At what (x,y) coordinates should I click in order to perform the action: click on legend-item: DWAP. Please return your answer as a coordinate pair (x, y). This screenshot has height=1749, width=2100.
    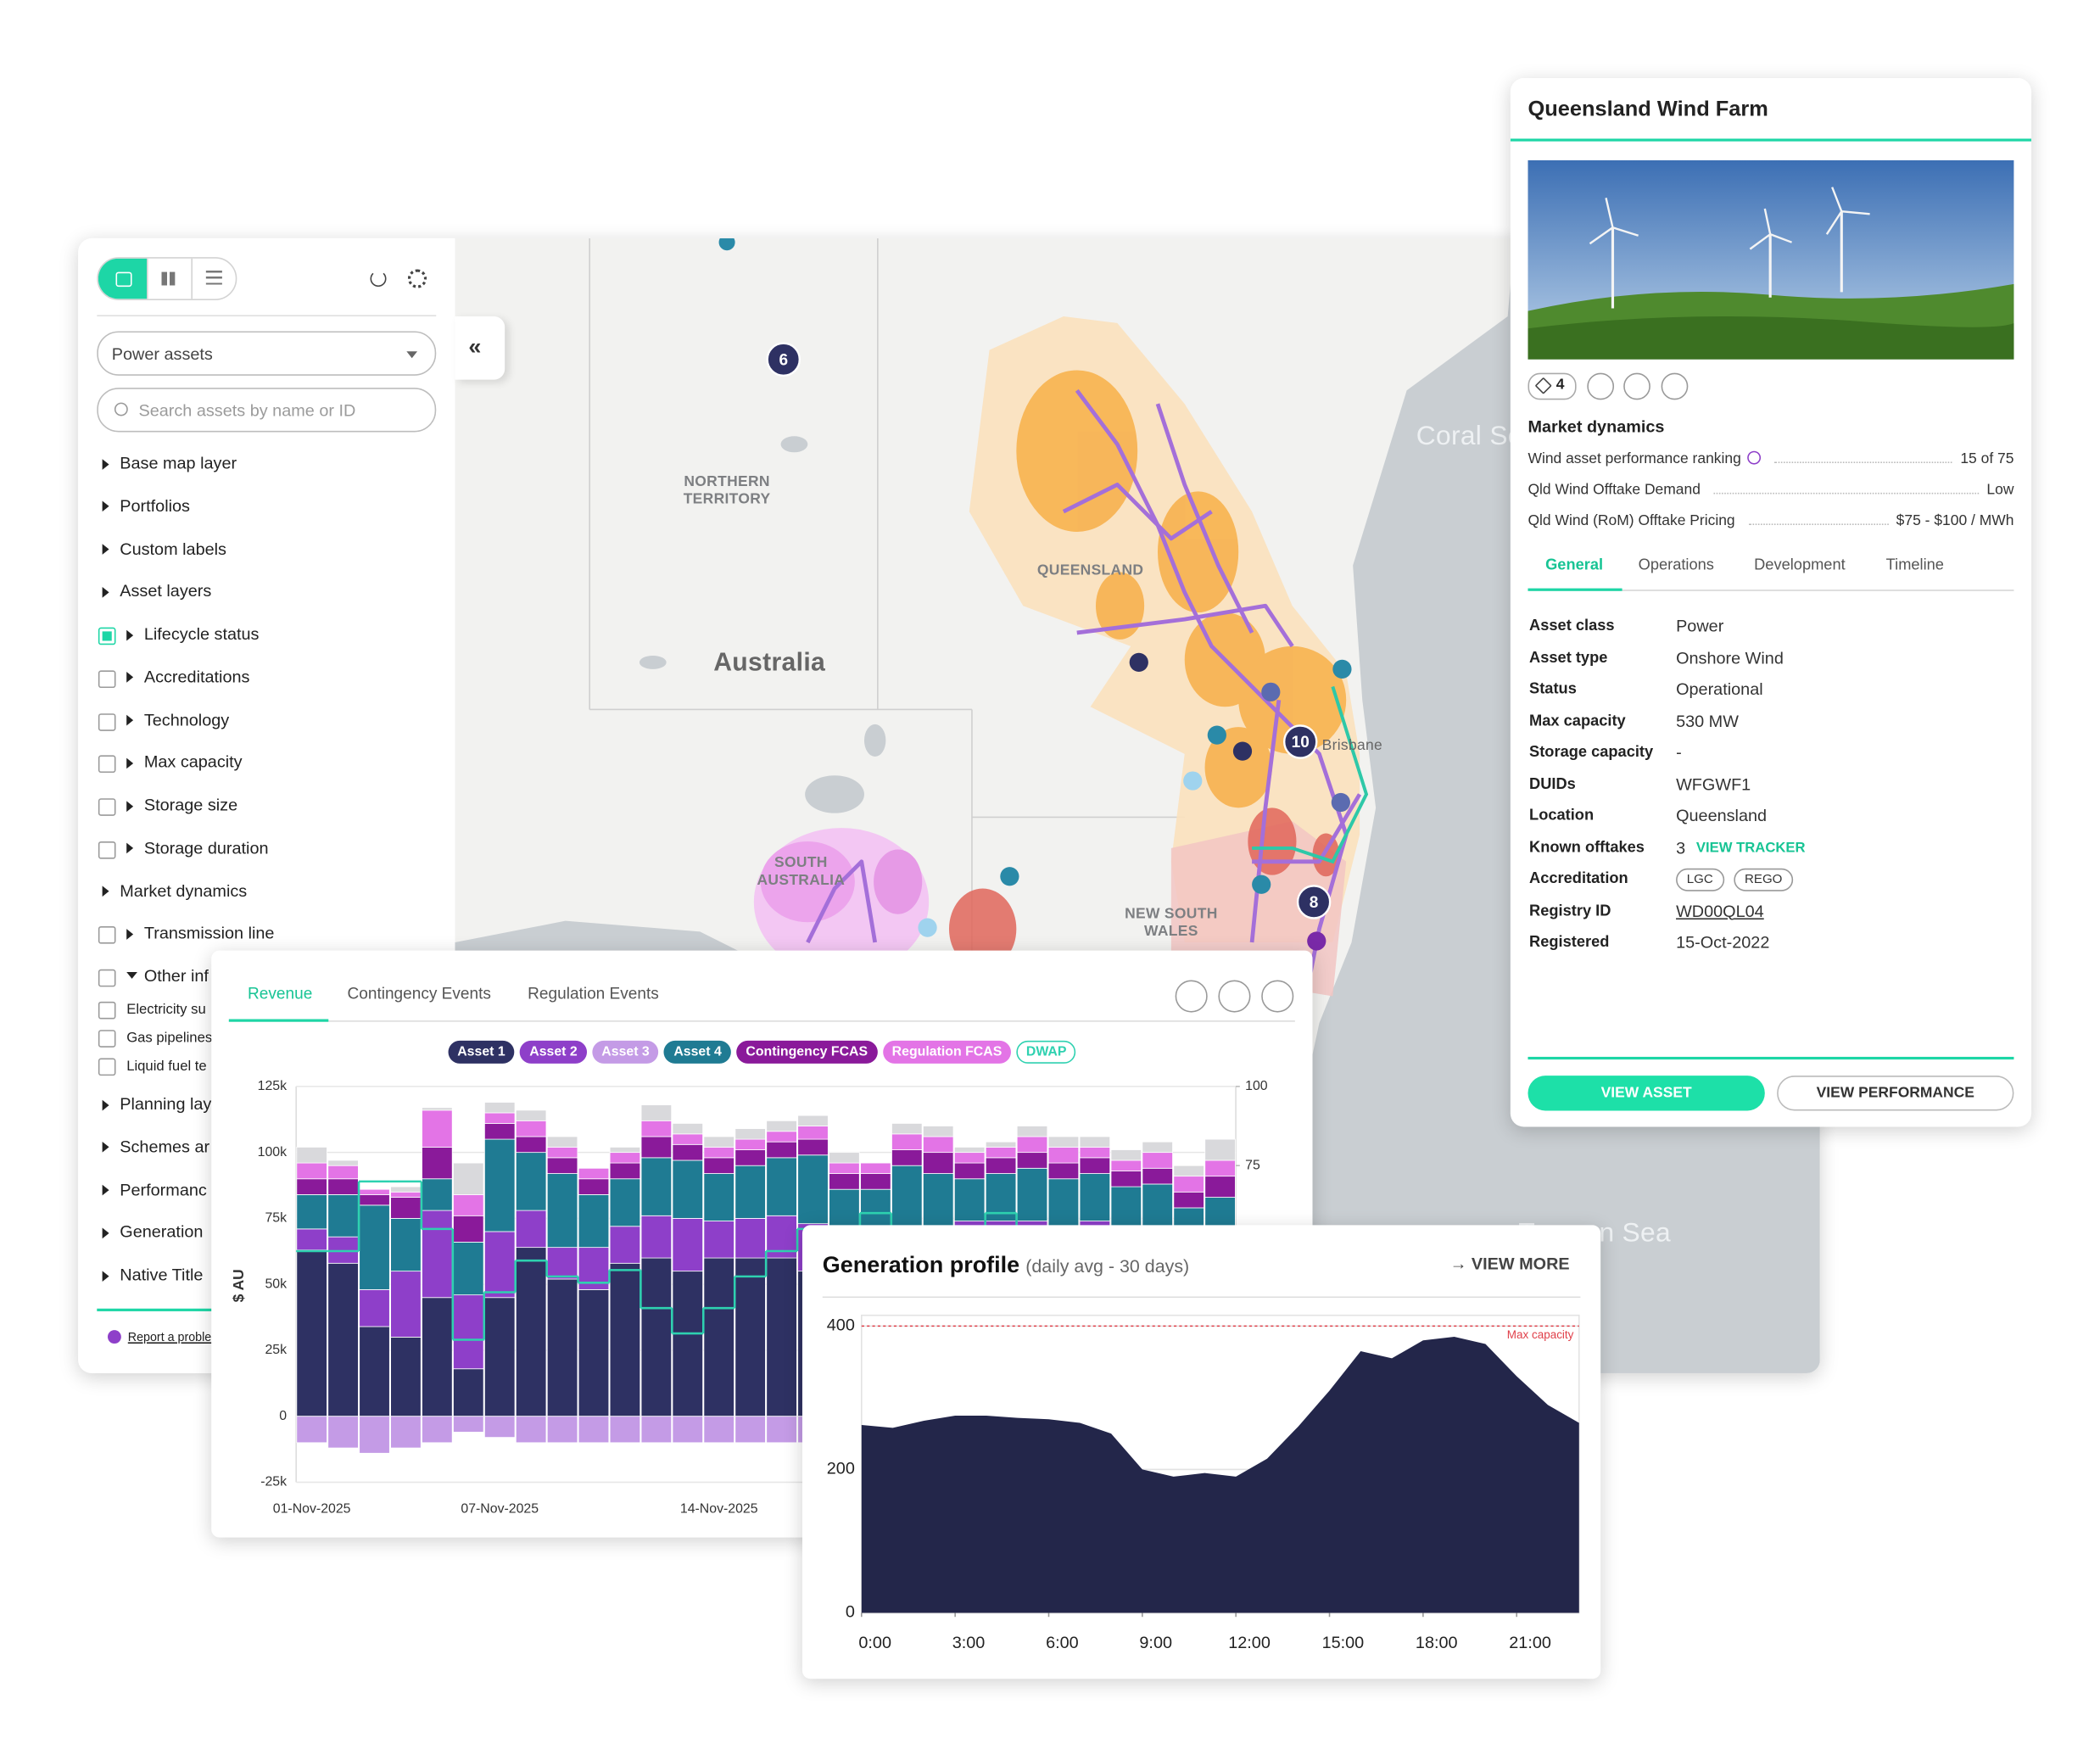
    Looking at the image, I should click on (1046, 1052).